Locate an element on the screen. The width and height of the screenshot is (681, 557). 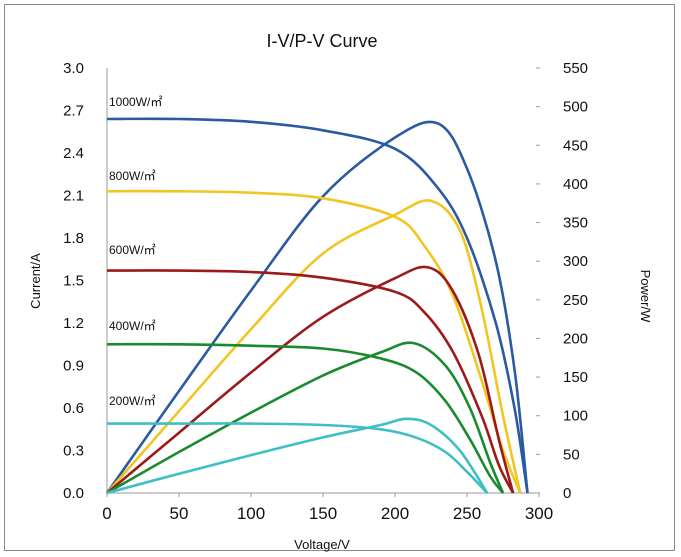
y2-tick-label: 500 is located at coordinates (575, 107).